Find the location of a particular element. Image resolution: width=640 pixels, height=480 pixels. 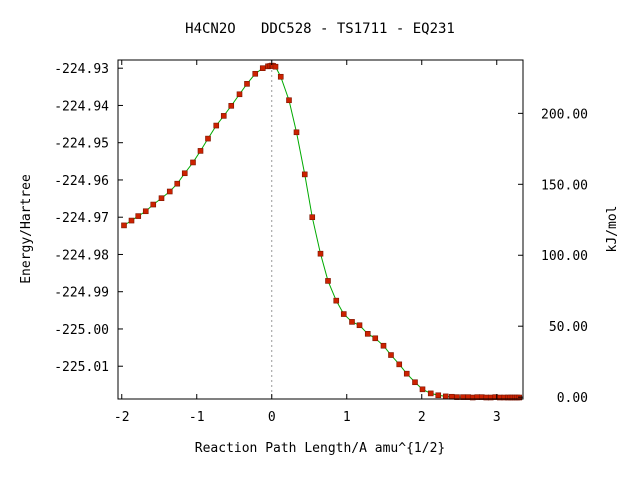

x-tick-label: -2 is located at coordinates (122, 417).